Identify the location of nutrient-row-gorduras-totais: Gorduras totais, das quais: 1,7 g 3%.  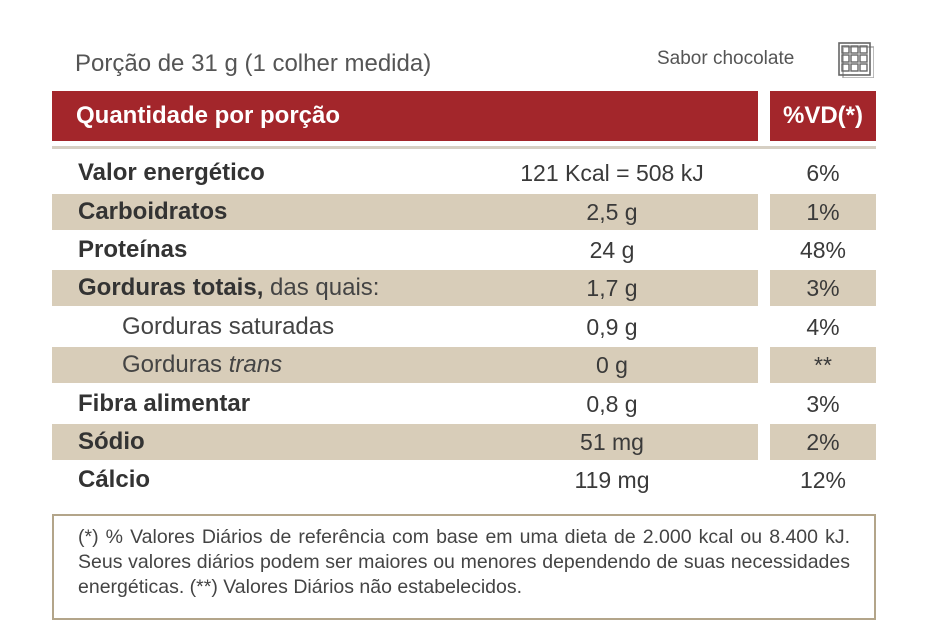
(464, 288).